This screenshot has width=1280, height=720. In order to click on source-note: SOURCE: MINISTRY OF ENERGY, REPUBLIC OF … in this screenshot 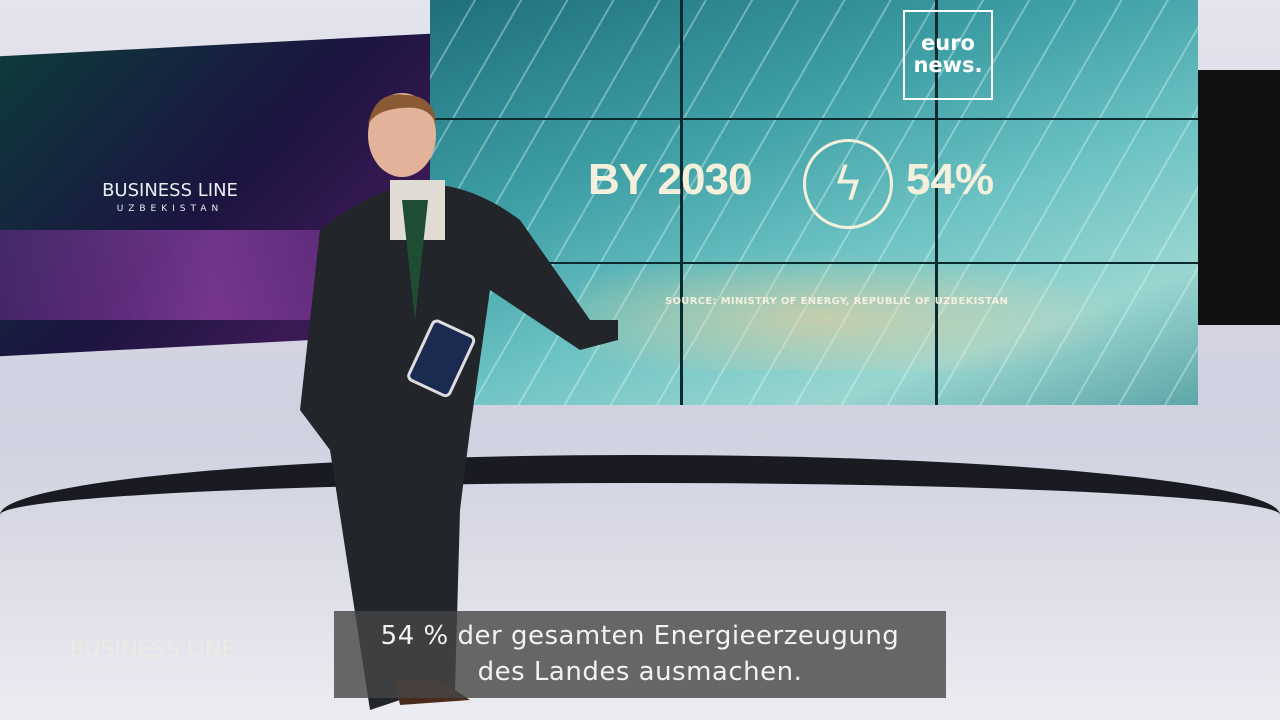, I will do `click(837, 301)`.